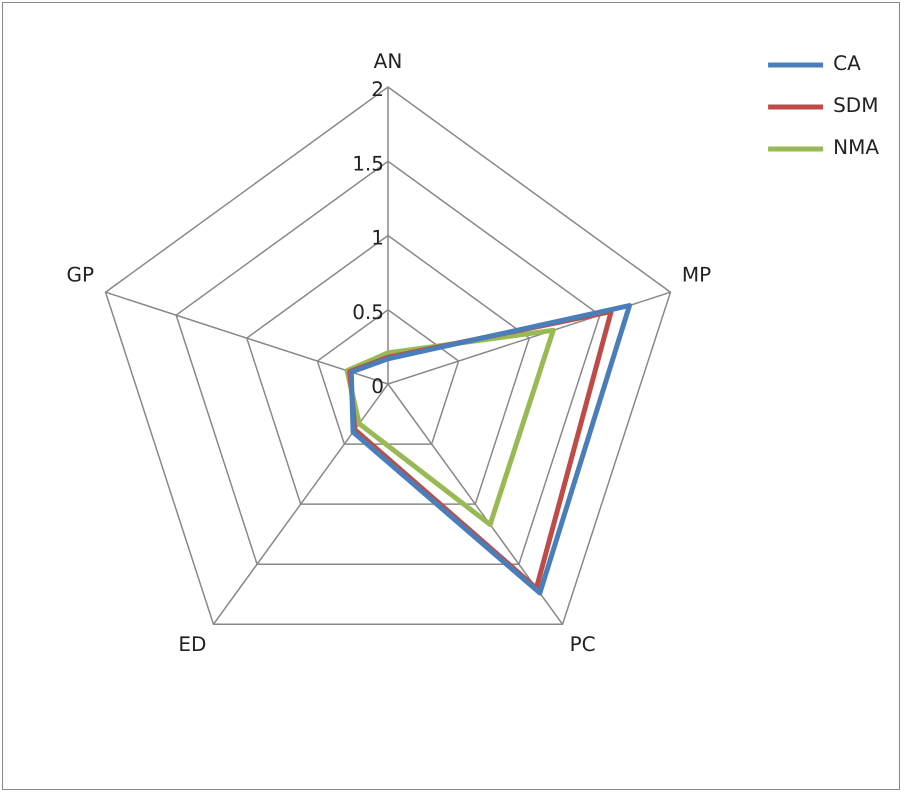 The image size is (904, 794). Describe the element at coordinates (377, 89) in the screenshot. I see `y-tick-label: 2` at that location.